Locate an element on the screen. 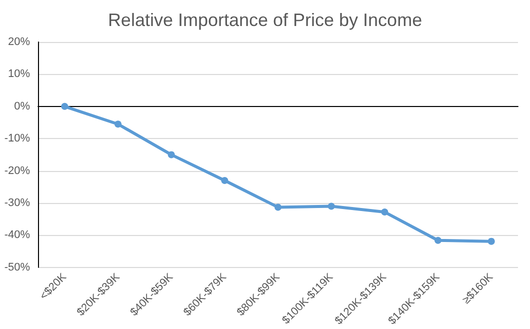 This screenshot has width=530, height=329. y-tick-label: 20% is located at coordinates (19, 42).